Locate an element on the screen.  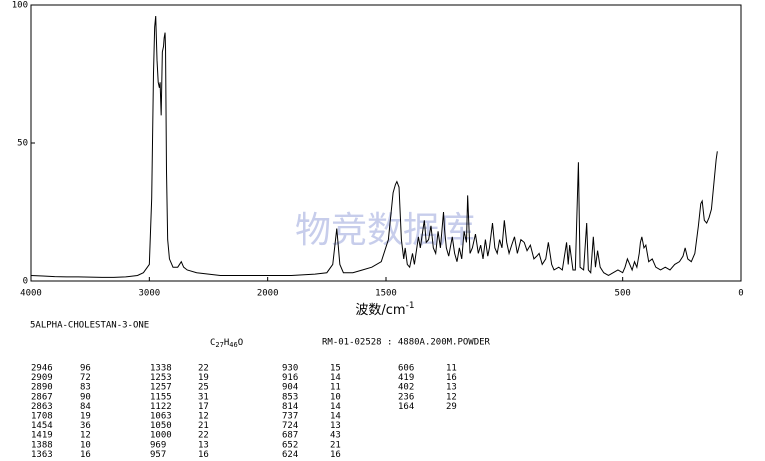
sample-info: RM-01-02528 : 4880A.200M.POWDER is located at coordinates (406, 343).